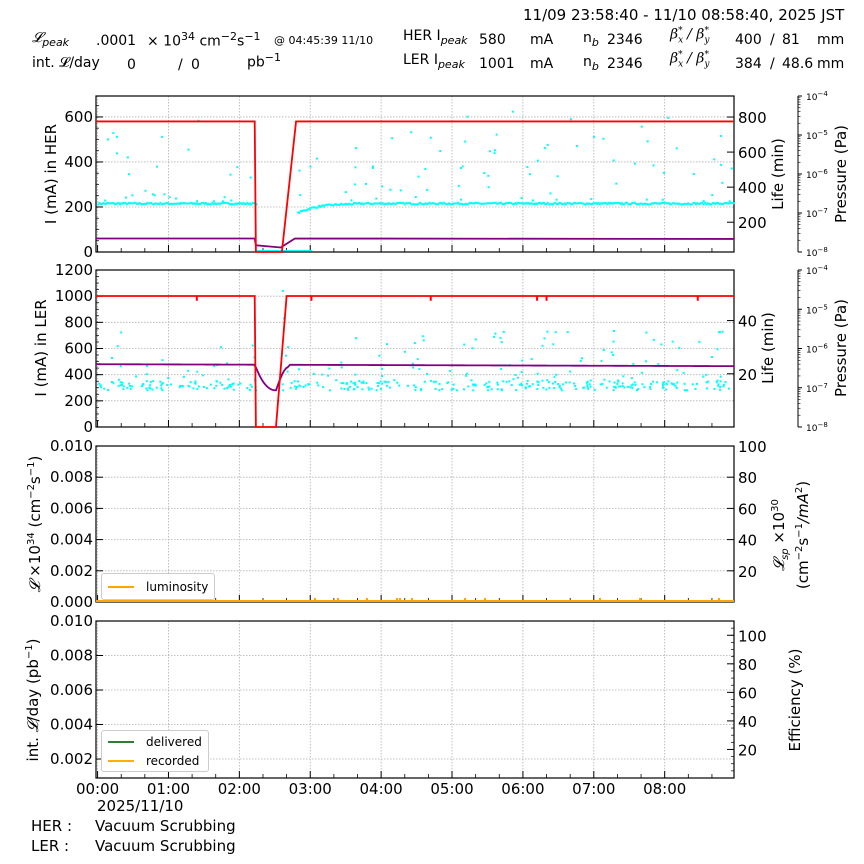 The width and height of the screenshot is (864, 864). Describe the element at coordinates (35, 524) in the screenshot. I see `y-axis-label-luminosity: 𝓛 ×1034 (cm−2s−1)` at that location.